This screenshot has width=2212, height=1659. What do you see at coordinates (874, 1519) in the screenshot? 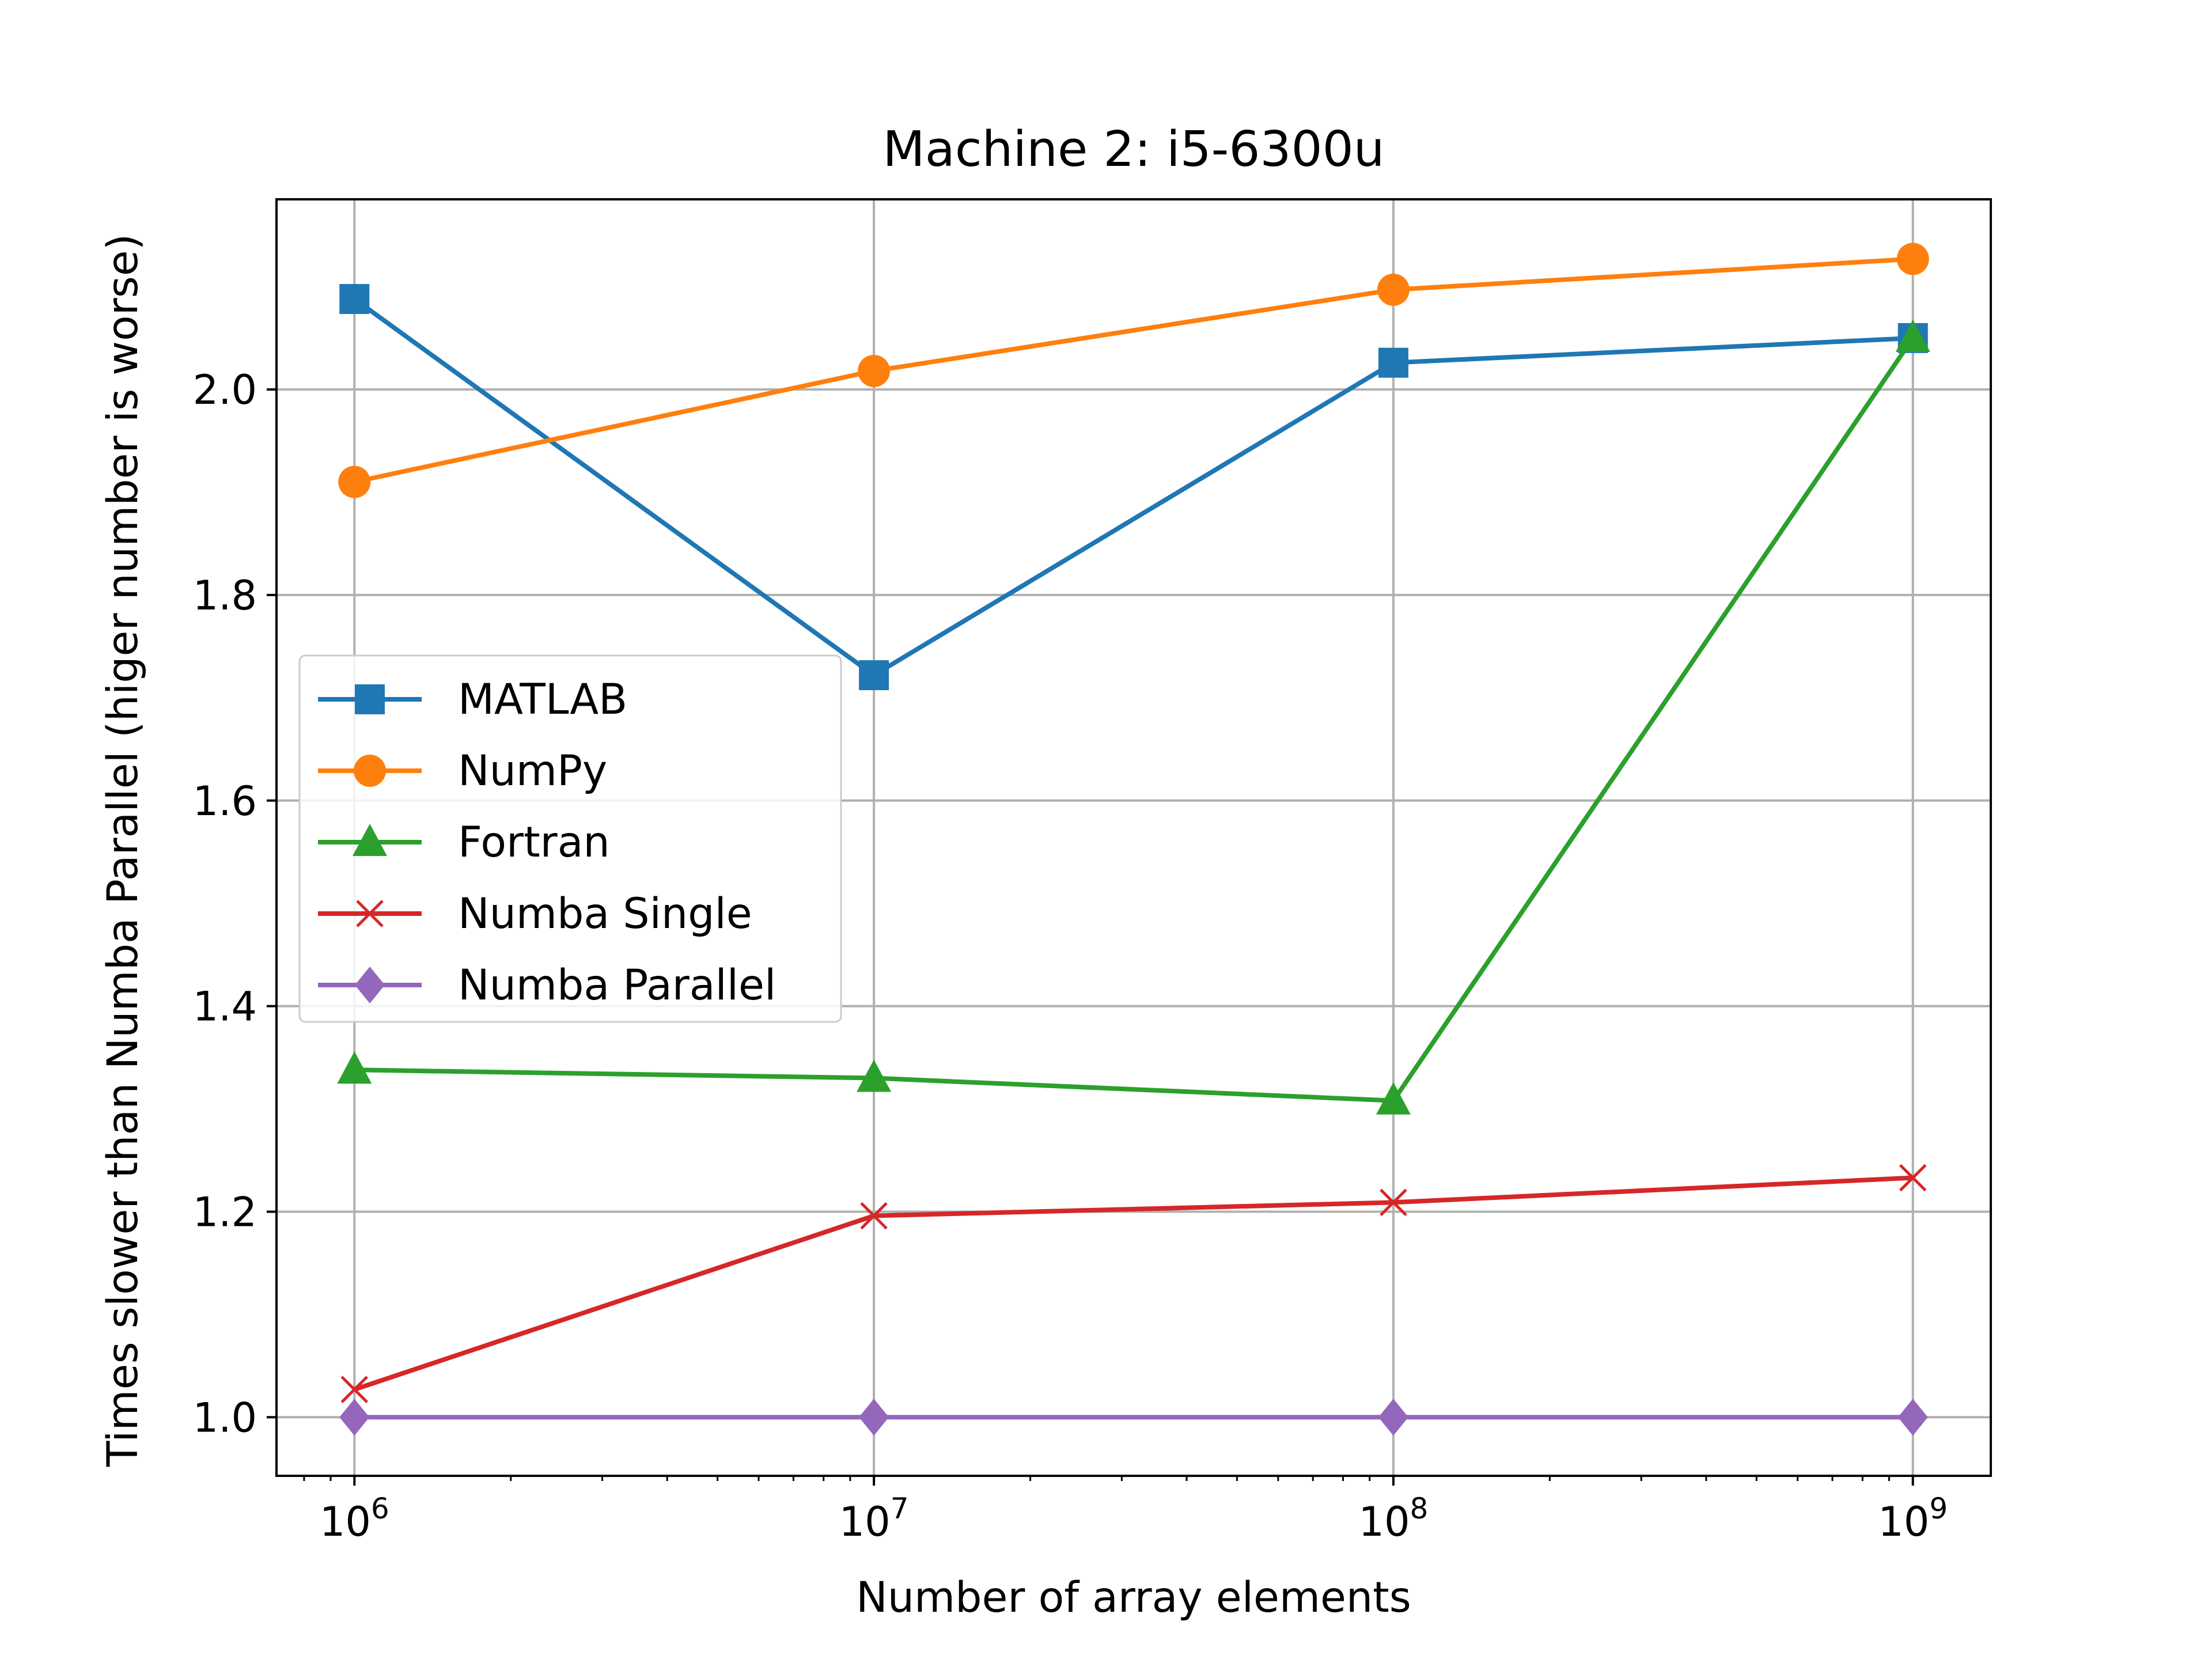
I see `x-tick-label: 10⁷` at bounding box center [874, 1519].